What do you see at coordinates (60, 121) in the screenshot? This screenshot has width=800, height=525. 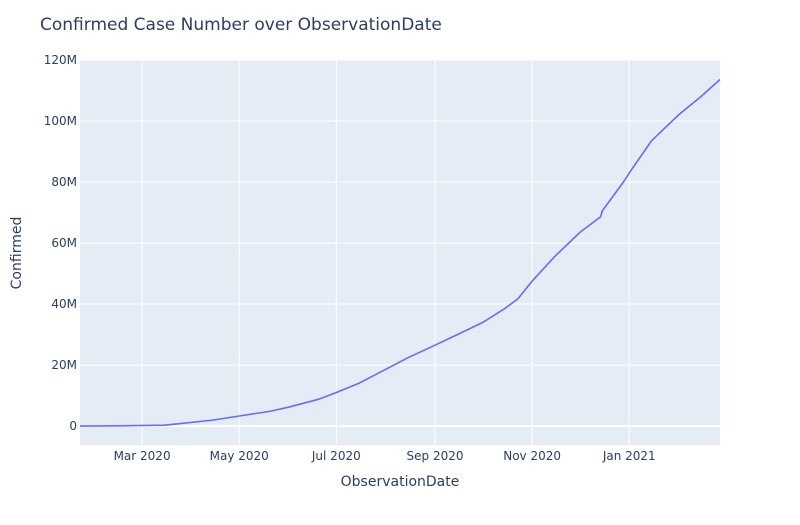 I see `y-tick-label: 100M` at bounding box center [60, 121].